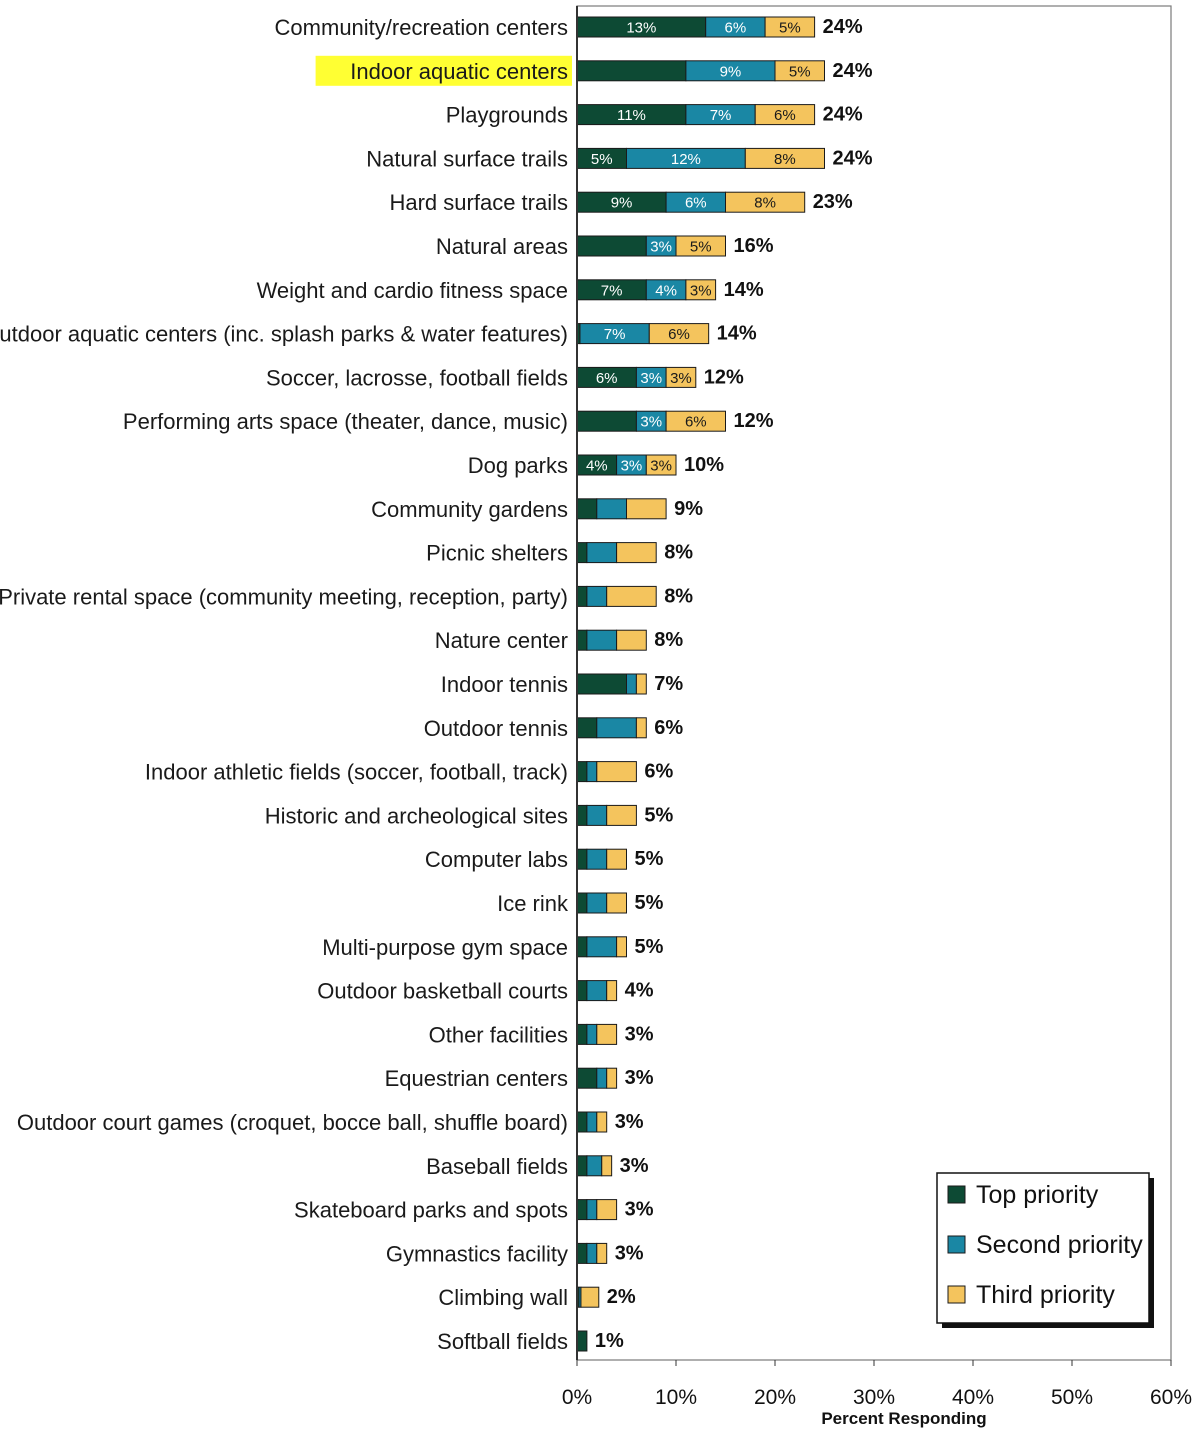 The height and width of the screenshot is (1432, 1200). I want to click on category-label: Softball fields, so click(502, 1341).